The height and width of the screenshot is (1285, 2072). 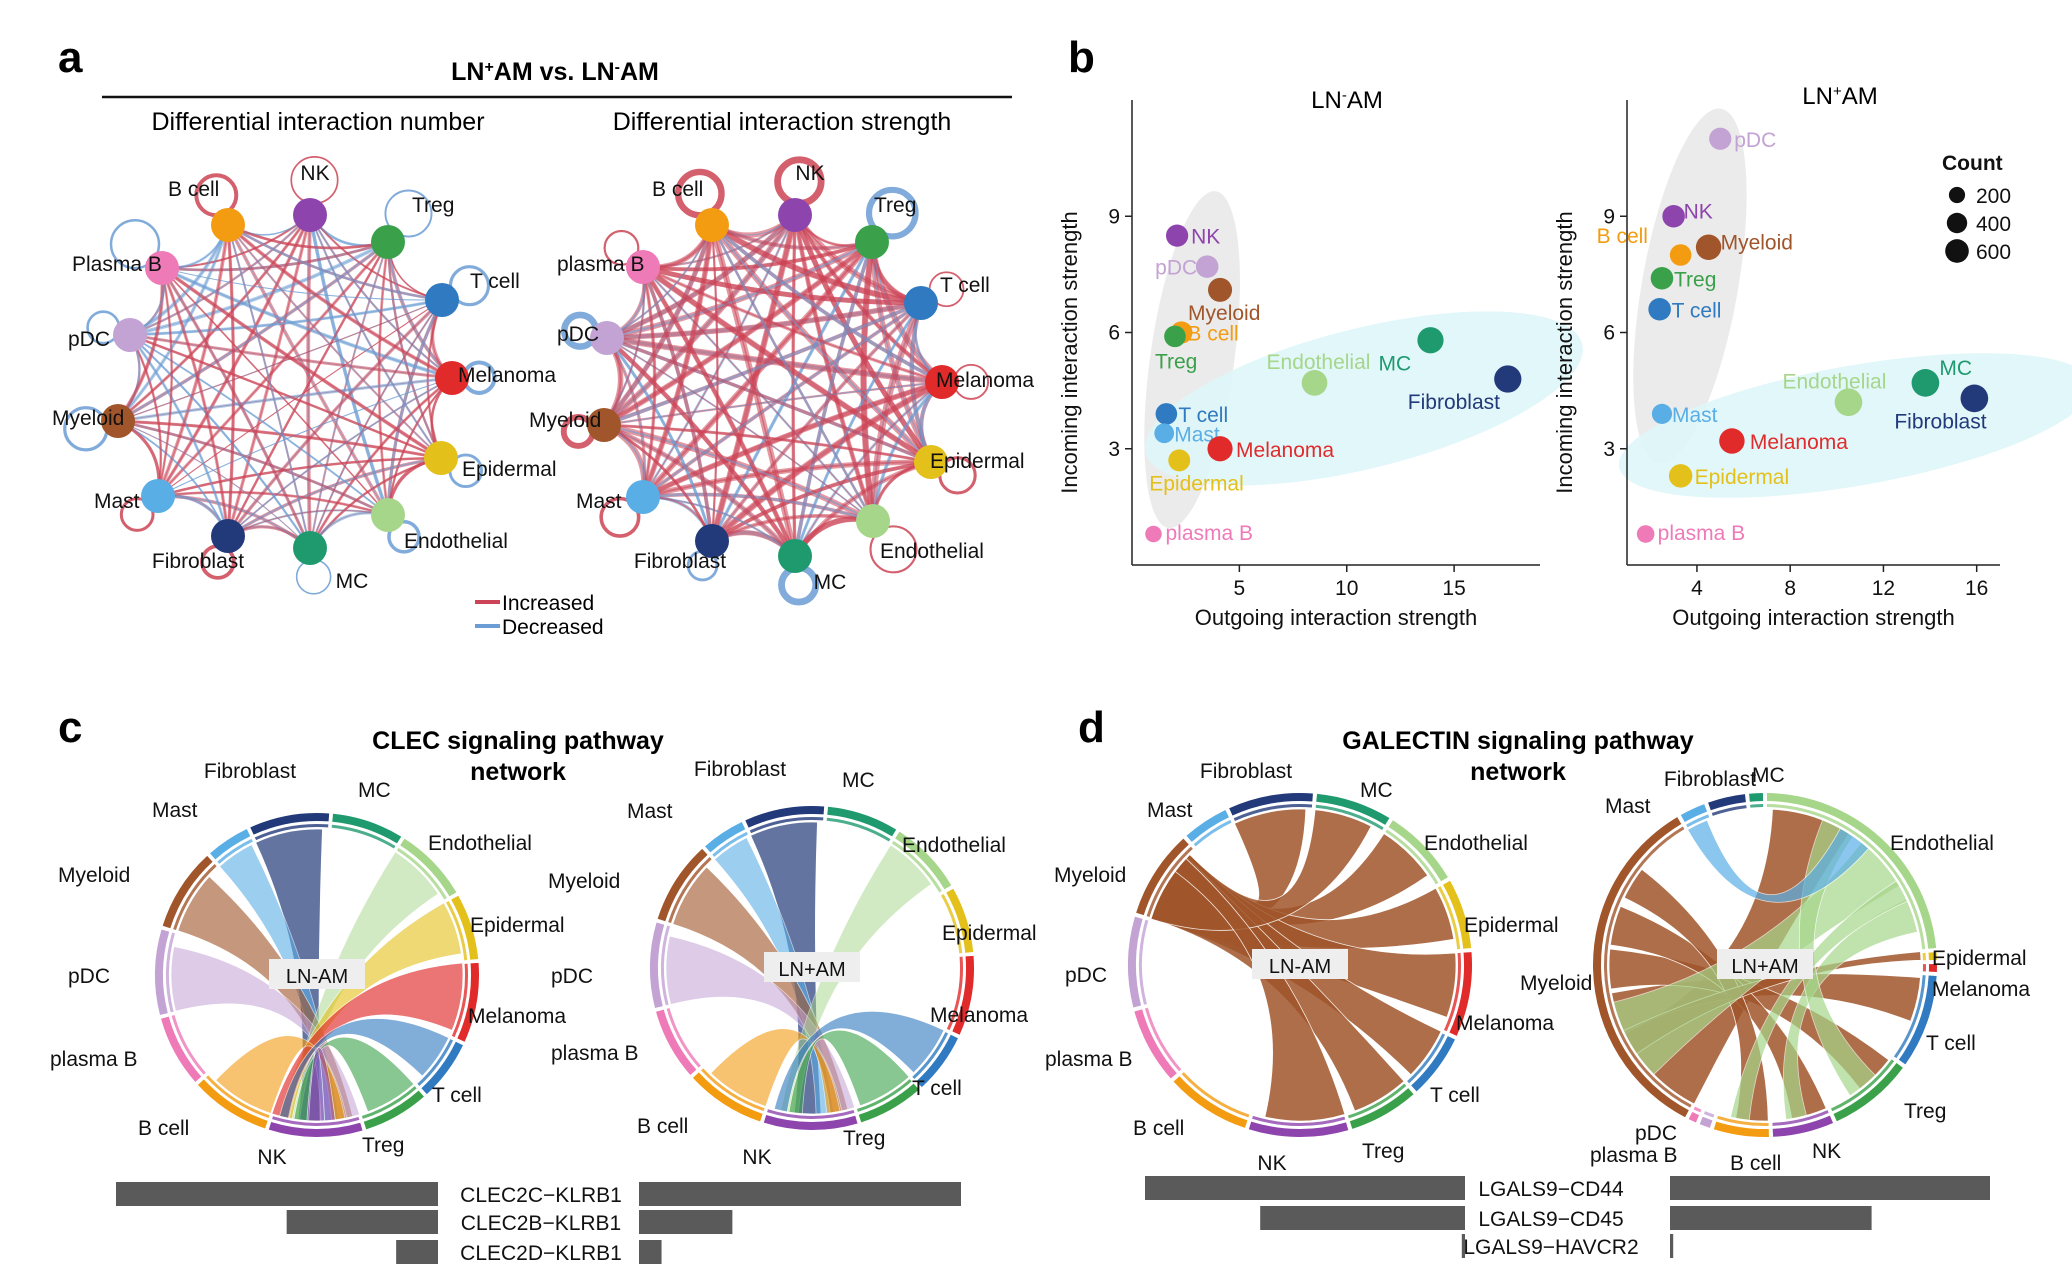 I want to click on point-label-myeloid: Myeloid, so click(x=1224, y=313).